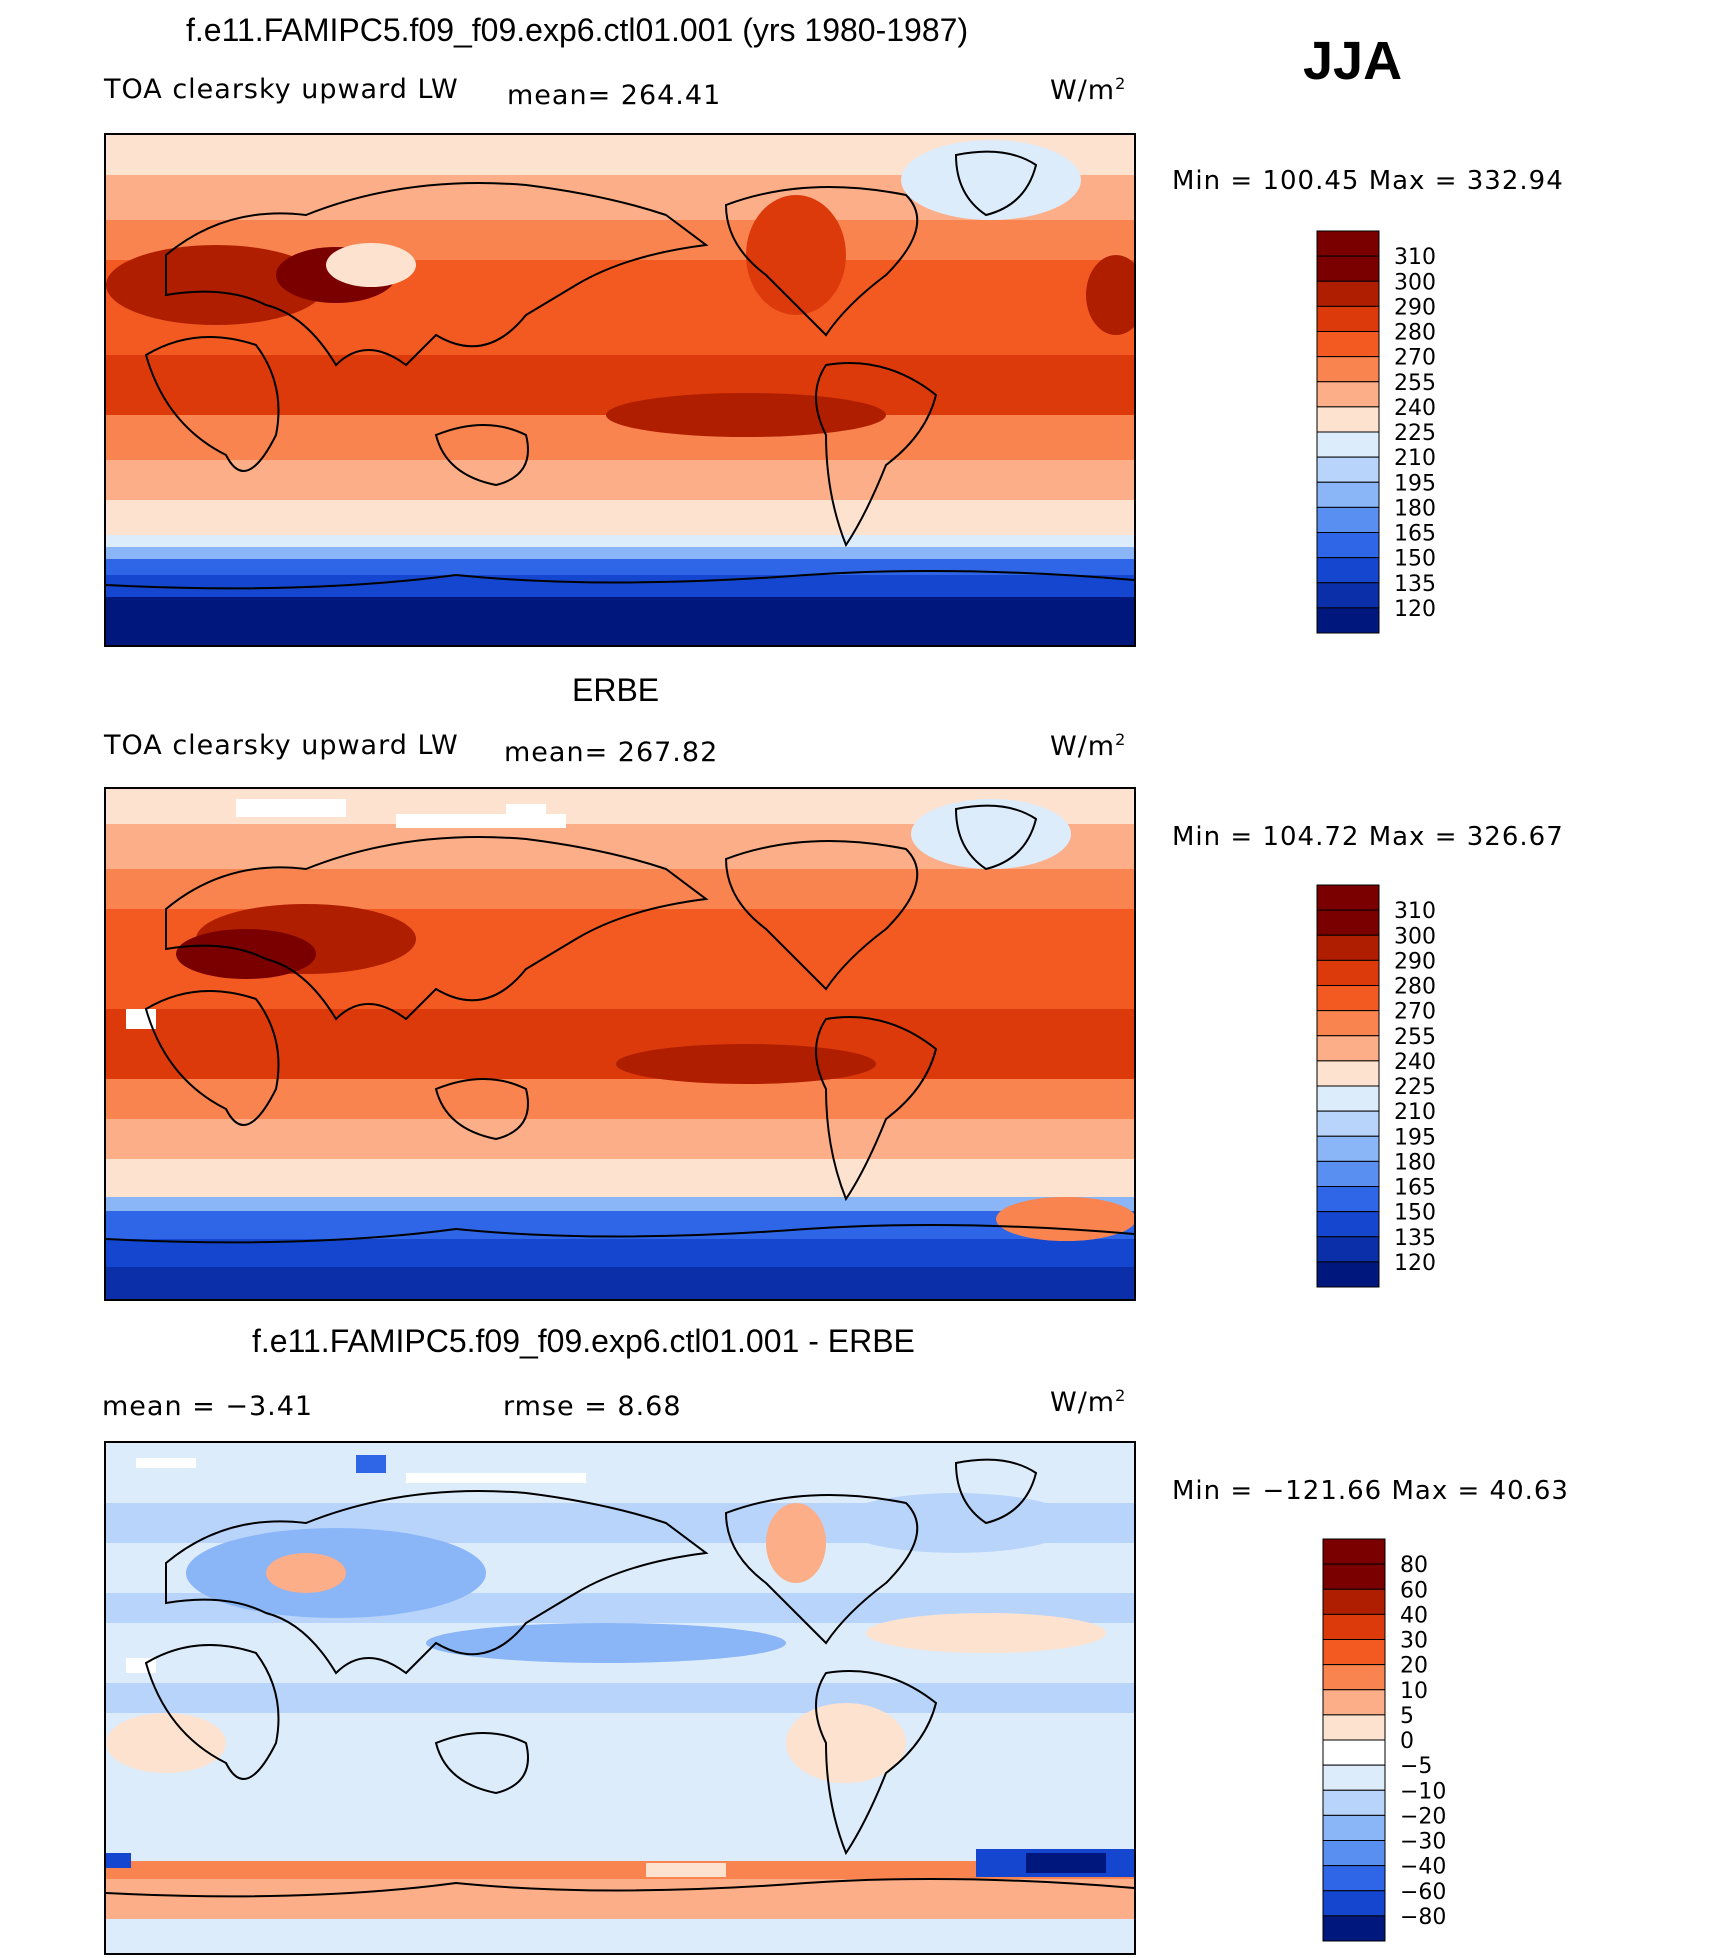  What do you see at coordinates (1414, 1666) in the screenshot?
I see `colorbar-tick-label: 20` at bounding box center [1414, 1666].